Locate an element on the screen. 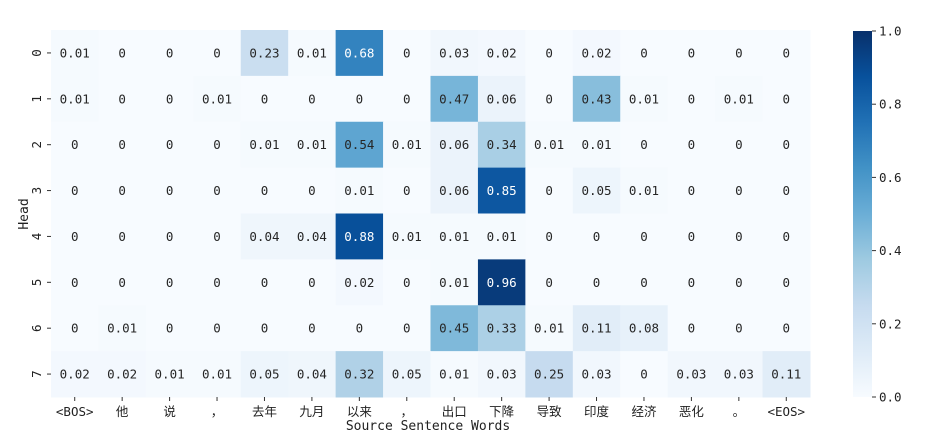 The image size is (928, 447). x-tick-label: 他 is located at coordinates (122, 411).